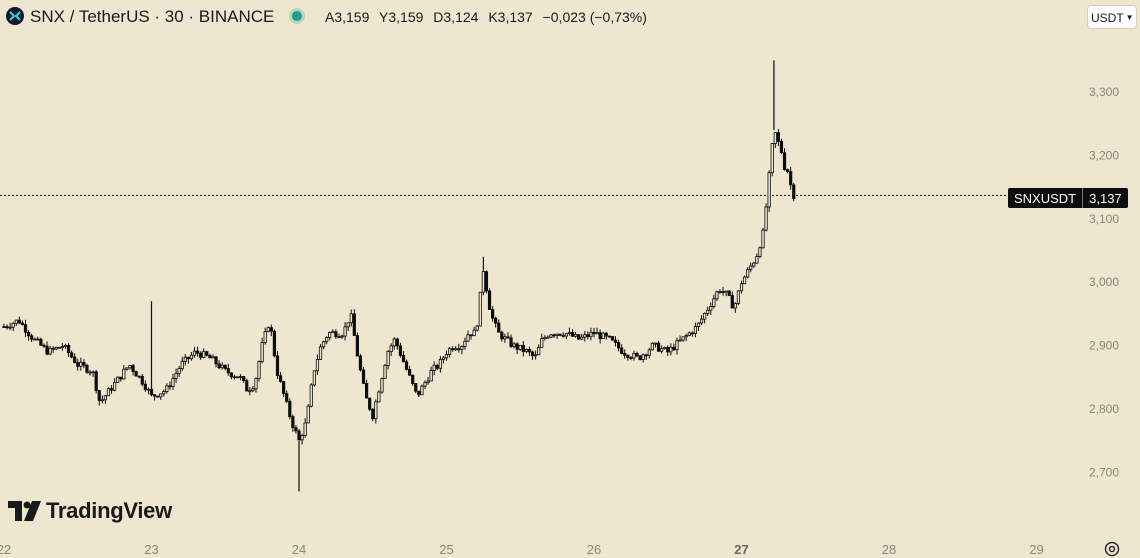 The image size is (1140, 558). Describe the element at coordinates (594, 17) in the screenshot. I see `change-value: −0,023 (−0,73%)` at that location.